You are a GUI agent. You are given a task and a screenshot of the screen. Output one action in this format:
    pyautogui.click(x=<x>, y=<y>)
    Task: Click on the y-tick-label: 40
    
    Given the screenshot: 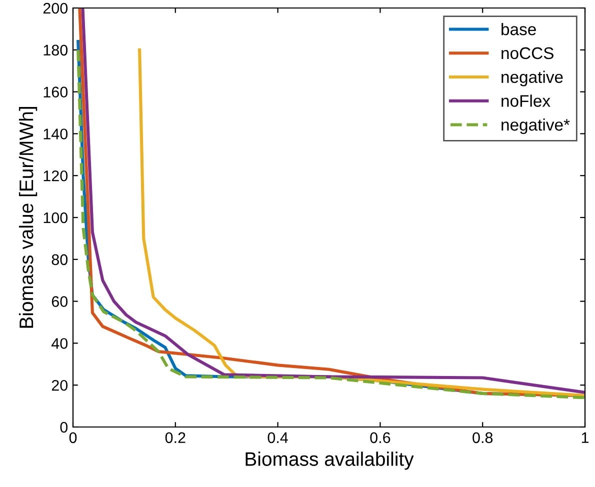 What is the action you would take?
    pyautogui.click(x=60, y=343)
    